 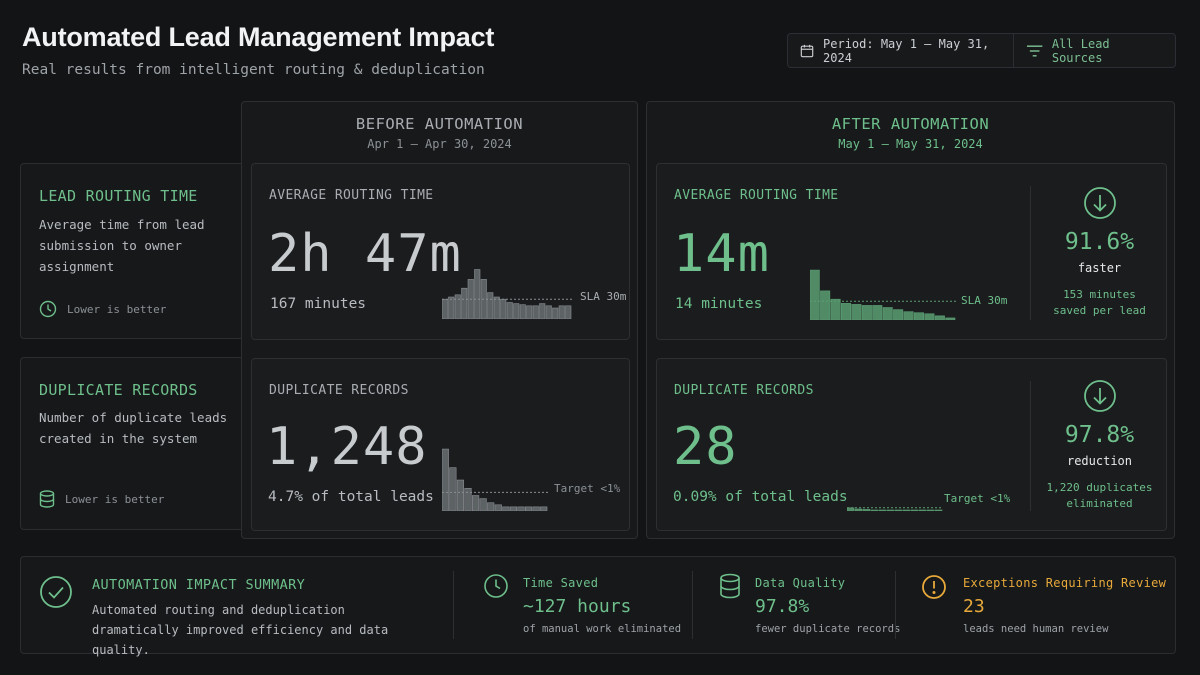 What do you see at coordinates (1080, 50) in the screenshot?
I see `lead-sources-label: All Lead Sources` at bounding box center [1080, 50].